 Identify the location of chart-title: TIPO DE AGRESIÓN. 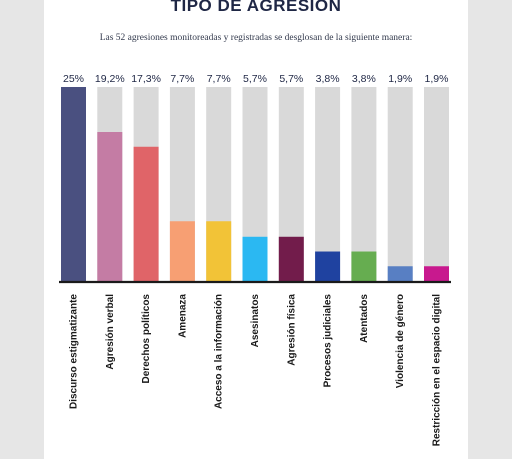
(256, 7).